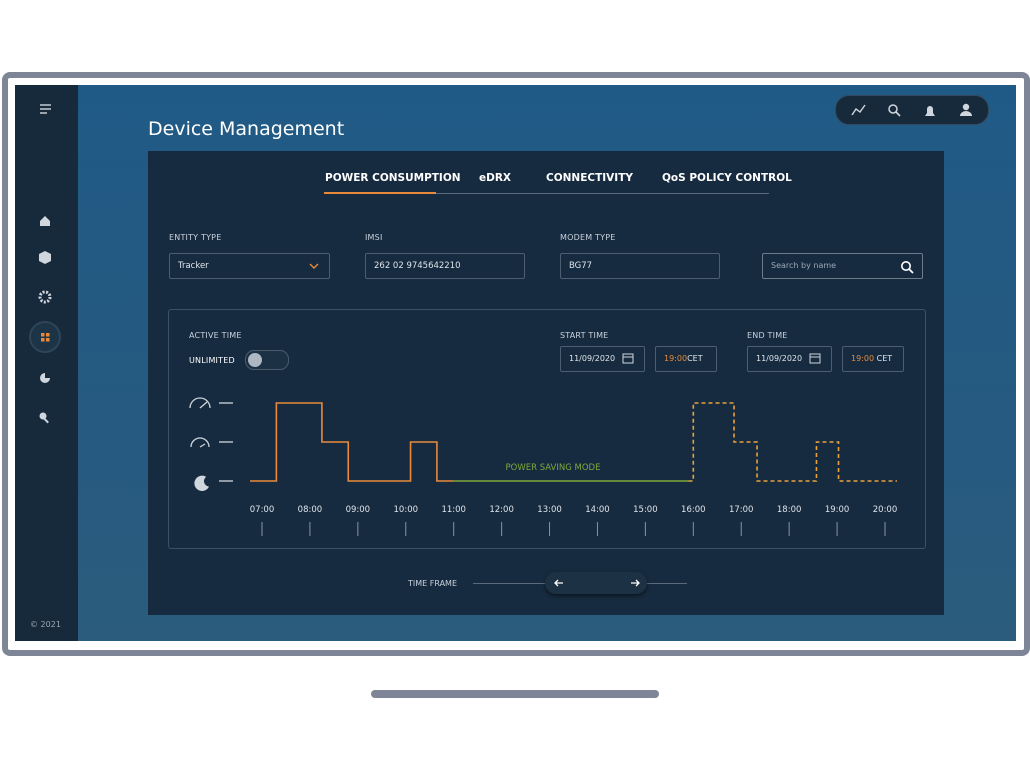 The image size is (1030, 768). I want to click on x-tick-label: 13:00, so click(549, 510).